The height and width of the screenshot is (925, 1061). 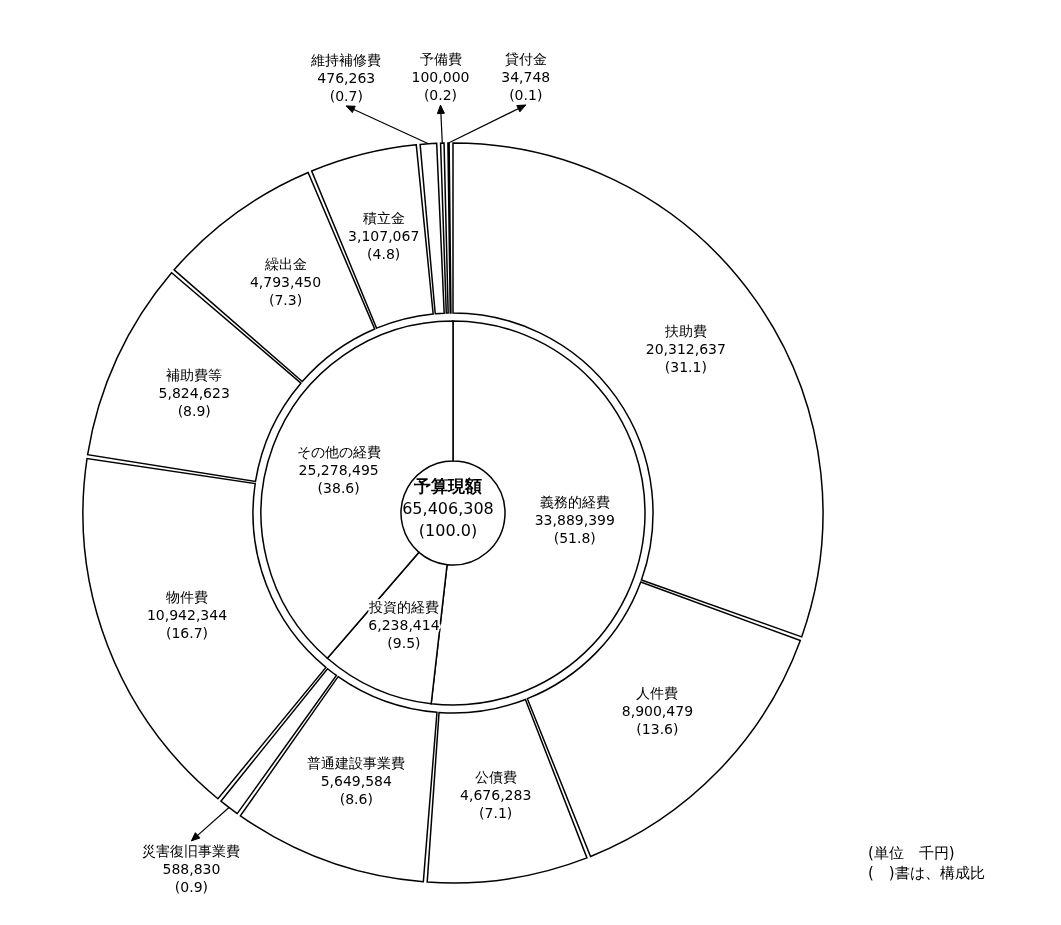 What do you see at coordinates (384, 245) in the screenshot?
I see `data-label: 3,107,067 (4.8)` at bounding box center [384, 245].